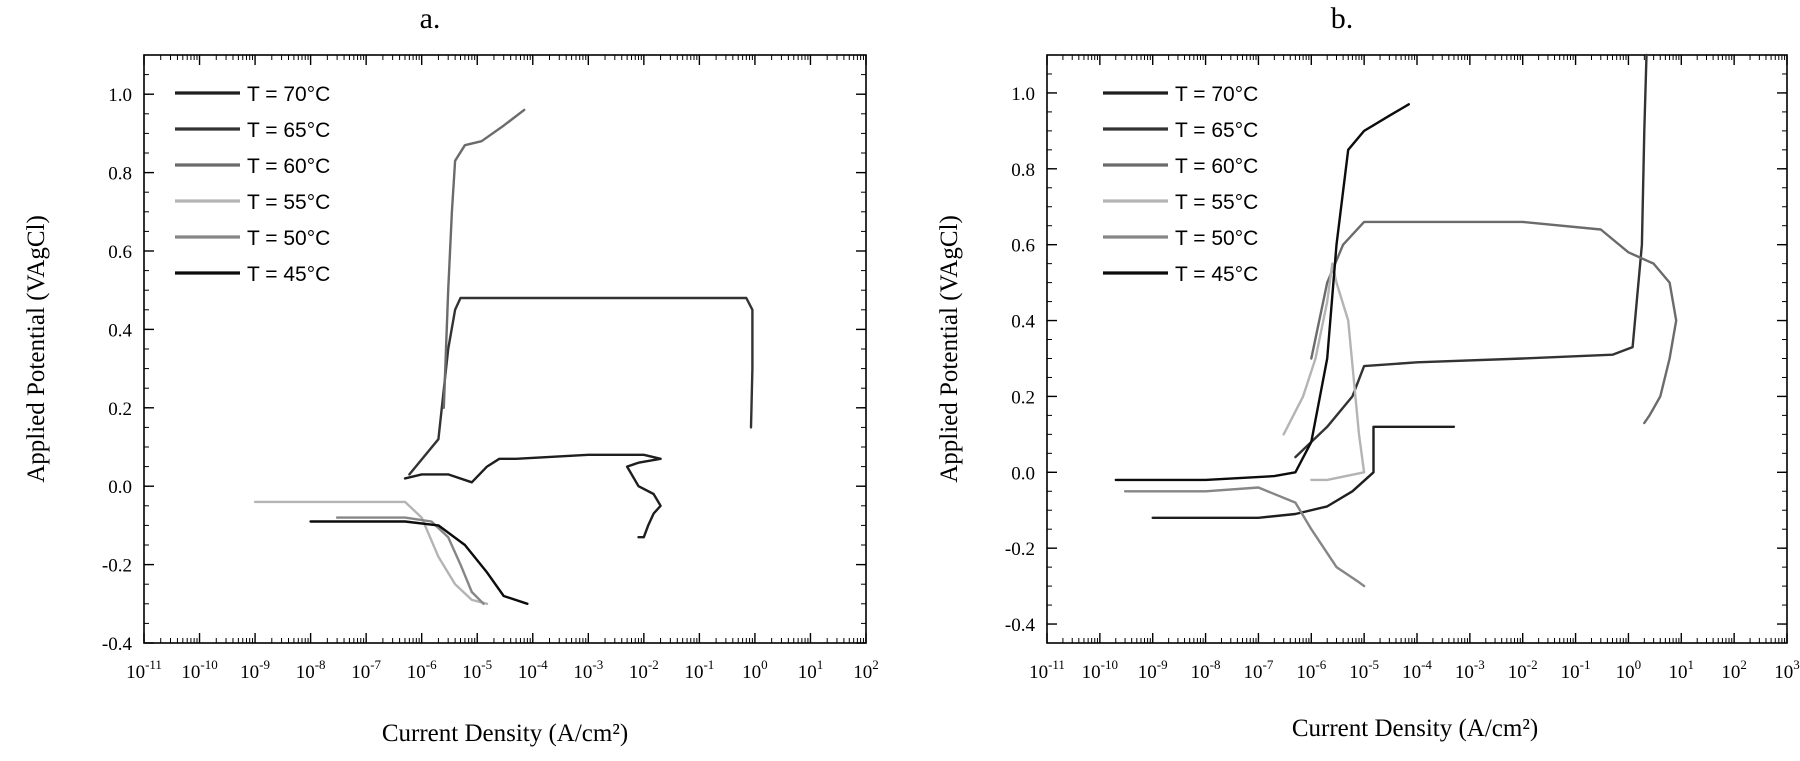 The image size is (1800, 761). I want to click on panel-b-title: b., so click(1342, 18).